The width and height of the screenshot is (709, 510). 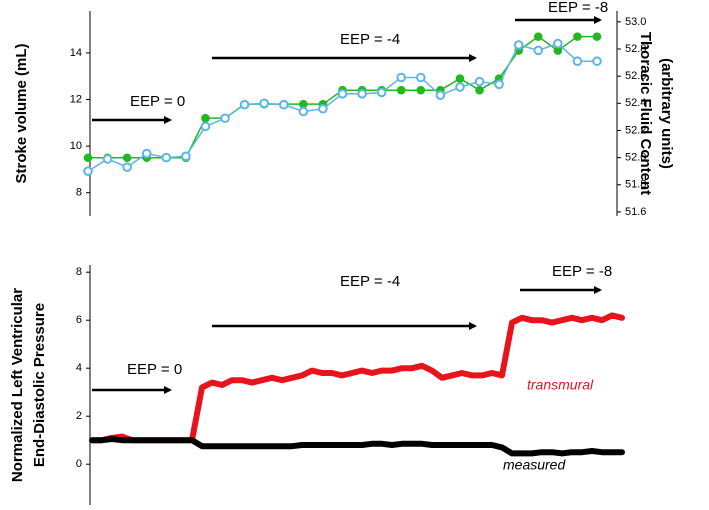 What do you see at coordinates (79, 368) in the screenshot?
I see `y-tick-label: 4` at bounding box center [79, 368].